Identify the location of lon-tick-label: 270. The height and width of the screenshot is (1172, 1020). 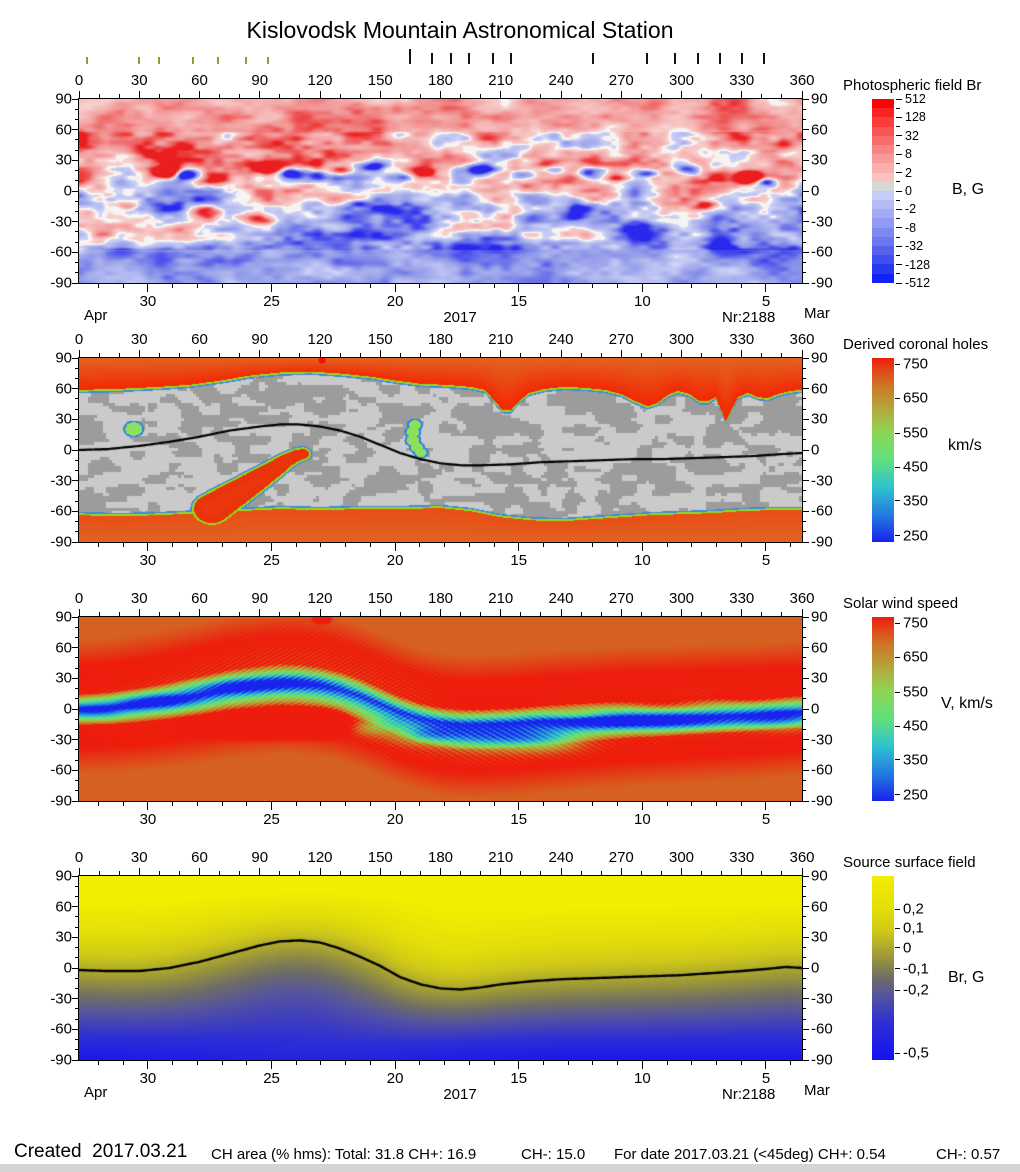
(621, 598).